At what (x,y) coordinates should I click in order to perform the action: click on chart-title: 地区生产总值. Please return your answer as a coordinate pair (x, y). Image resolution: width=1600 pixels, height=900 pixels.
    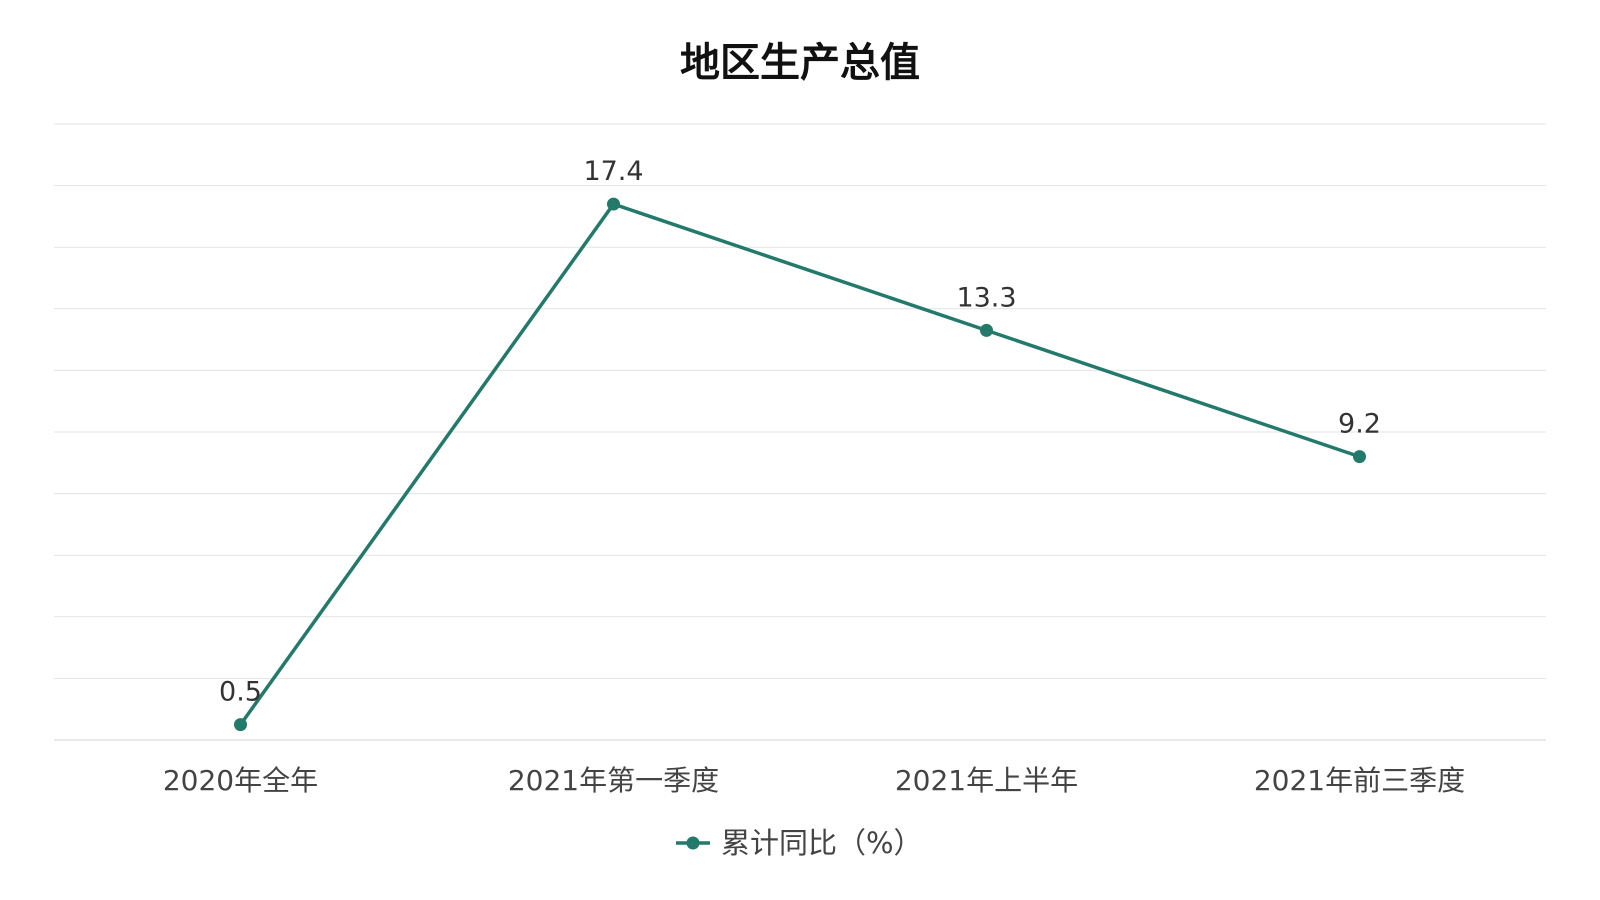
    Looking at the image, I should click on (800, 63).